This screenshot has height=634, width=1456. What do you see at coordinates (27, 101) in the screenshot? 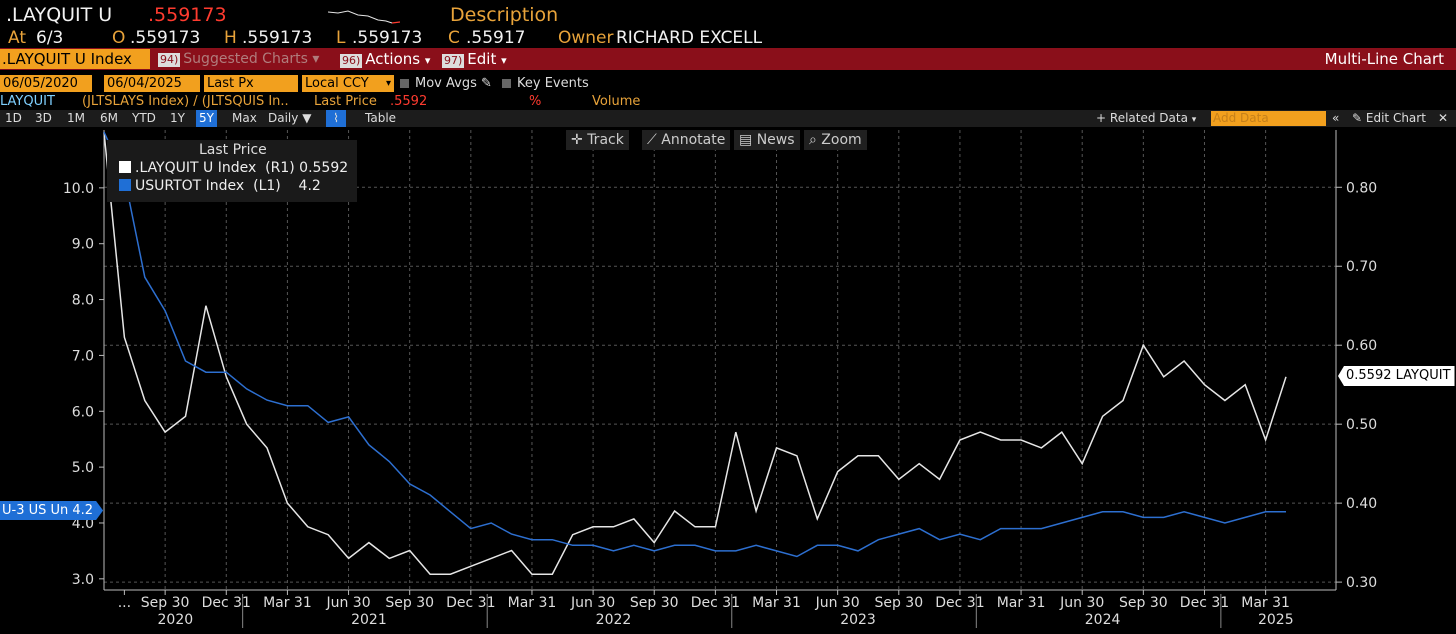
I see `series-name: LAYQUIT` at bounding box center [27, 101].